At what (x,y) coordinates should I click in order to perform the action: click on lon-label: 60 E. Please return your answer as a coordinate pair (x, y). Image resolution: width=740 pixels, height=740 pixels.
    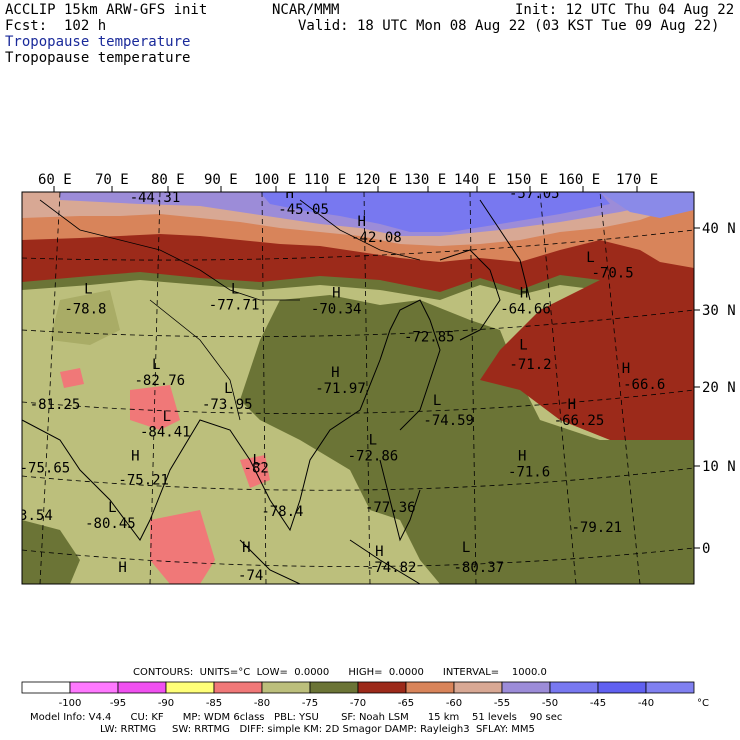
    Looking at the image, I should click on (55, 180).